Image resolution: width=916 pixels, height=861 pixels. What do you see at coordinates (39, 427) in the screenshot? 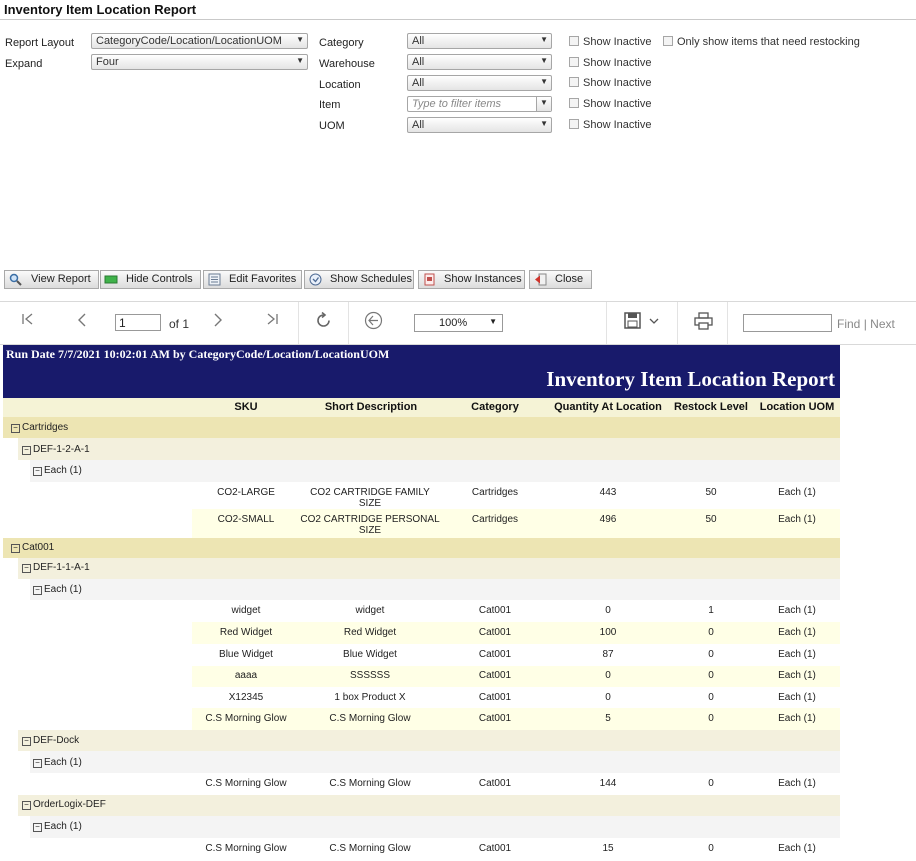
I see `category-group-label: − Cartridges` at bounding box center [39, 427].